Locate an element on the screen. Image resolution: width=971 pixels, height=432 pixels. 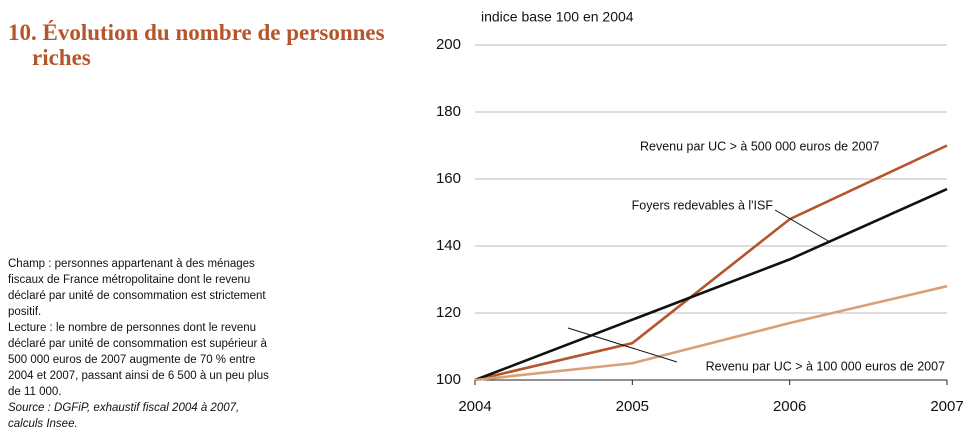
x-tick-label: 2007 is located at coordinates (946, 405).